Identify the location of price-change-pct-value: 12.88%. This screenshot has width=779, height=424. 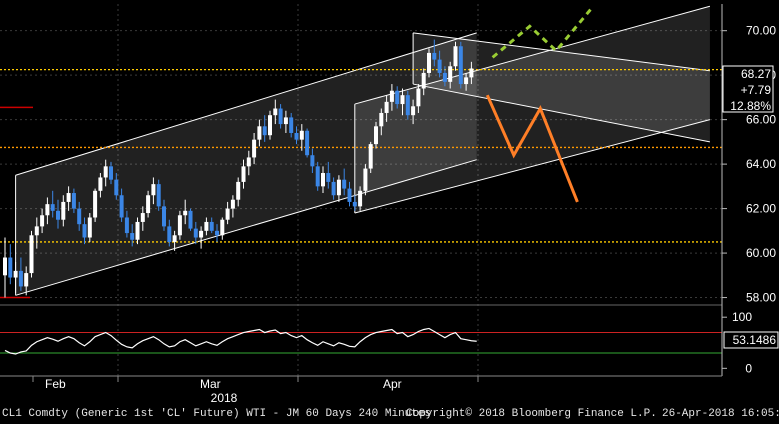
(750, 106).